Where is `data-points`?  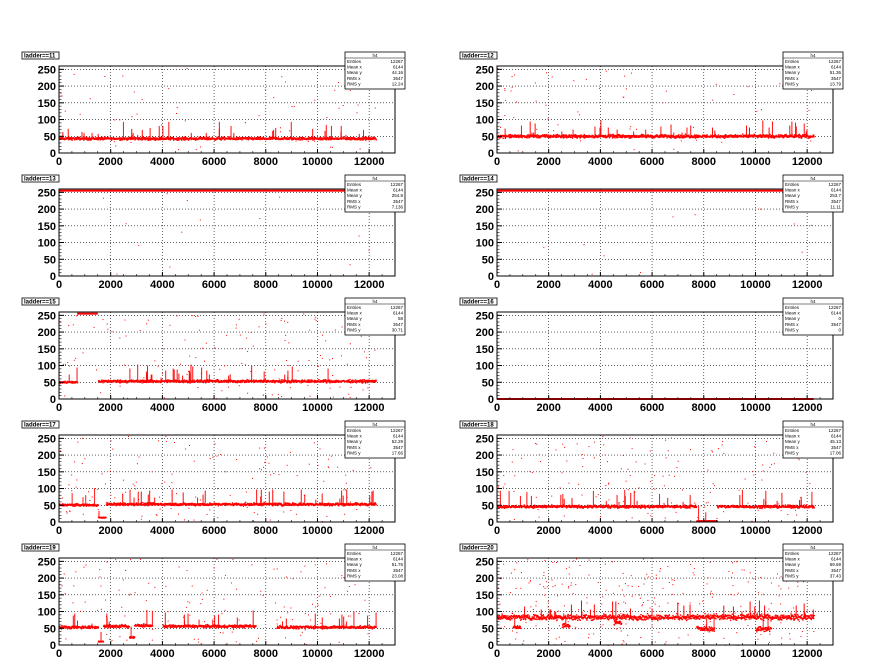 data-points is located at coordinates (656, 110).